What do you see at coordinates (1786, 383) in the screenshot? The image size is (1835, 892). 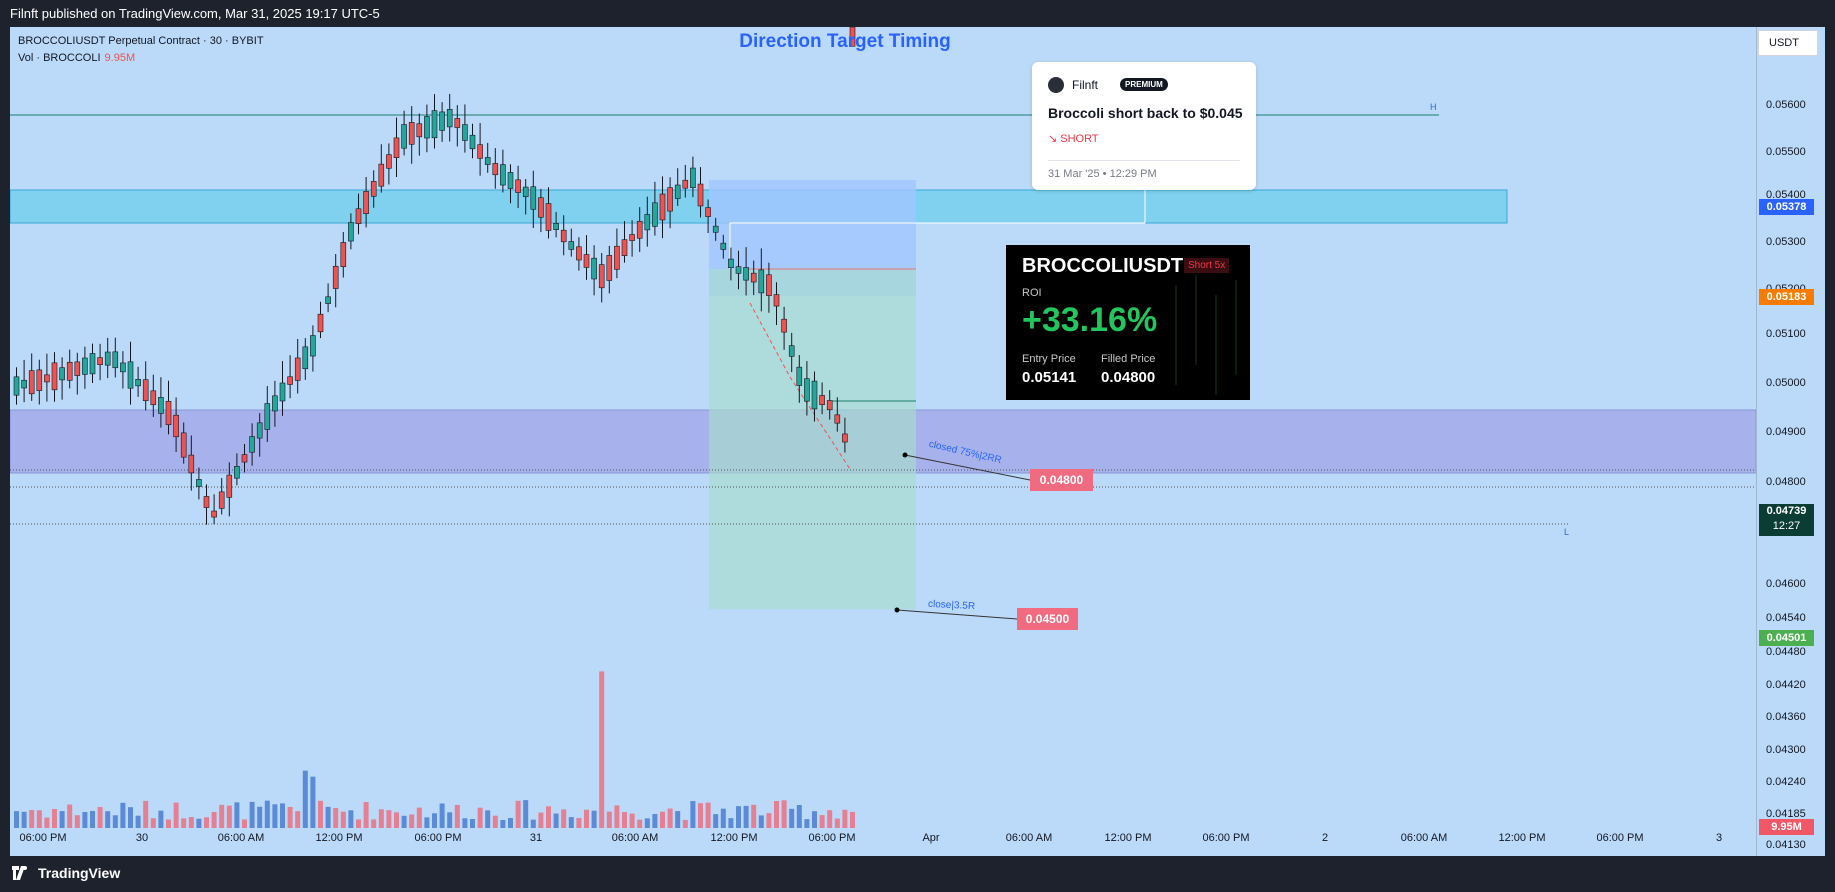 I see `price-tick-label: 0.05000` at bounding box center [1786, 383].